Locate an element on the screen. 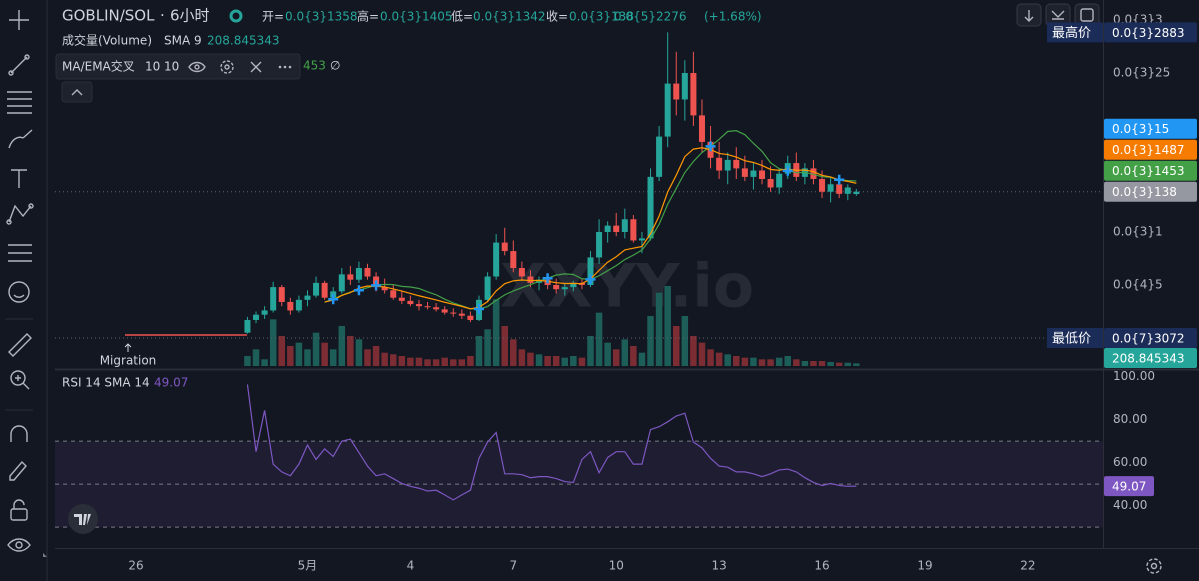  rsi-tag is located at coordinates (1129, 486).